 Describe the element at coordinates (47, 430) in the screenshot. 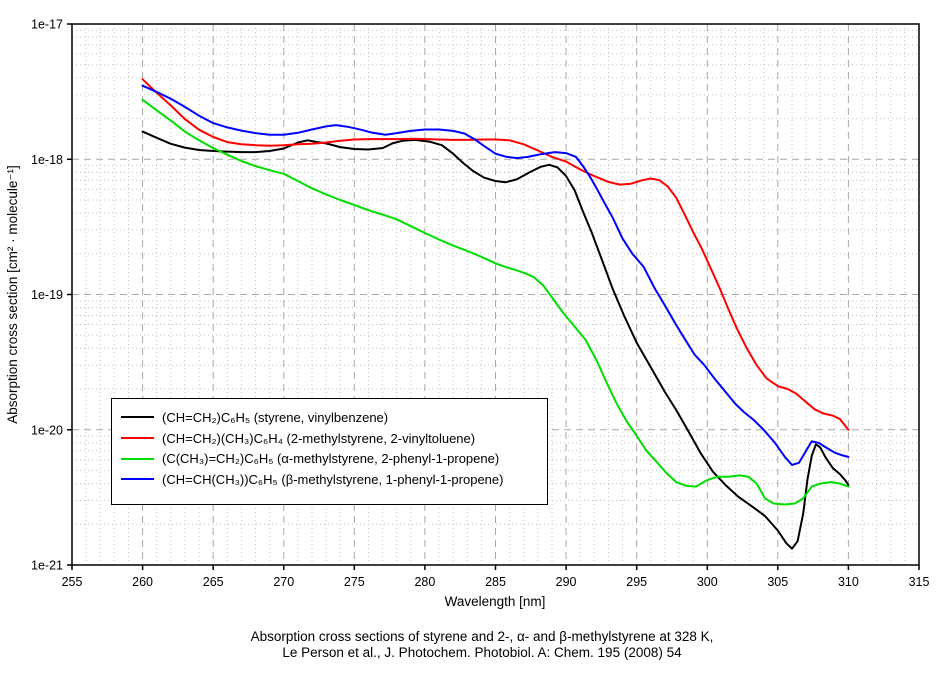

I see `y-tick-label: 1e-20` at that location.